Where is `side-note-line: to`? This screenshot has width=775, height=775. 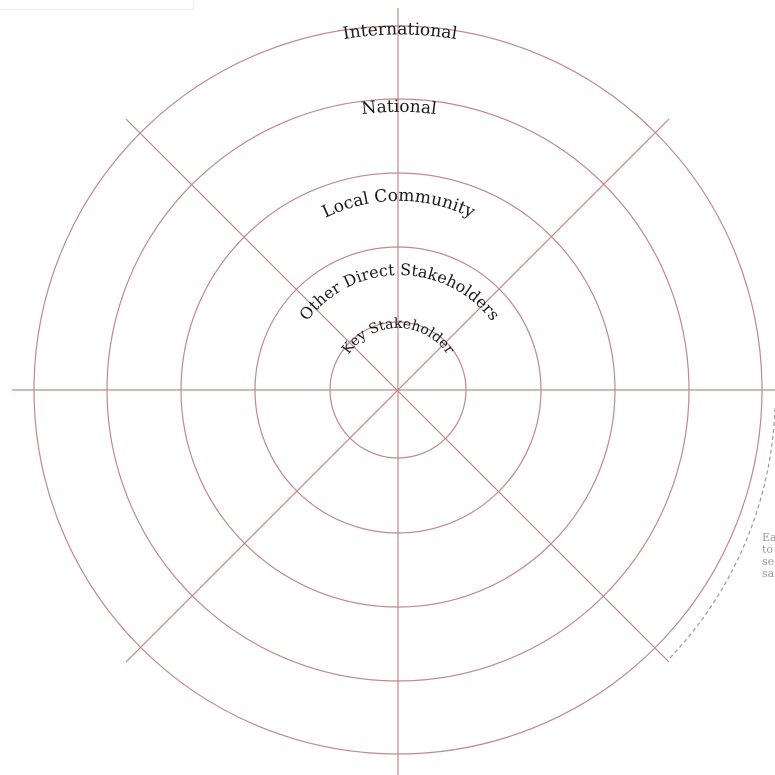
side-note-line: to is located at coordinates (768, 549).